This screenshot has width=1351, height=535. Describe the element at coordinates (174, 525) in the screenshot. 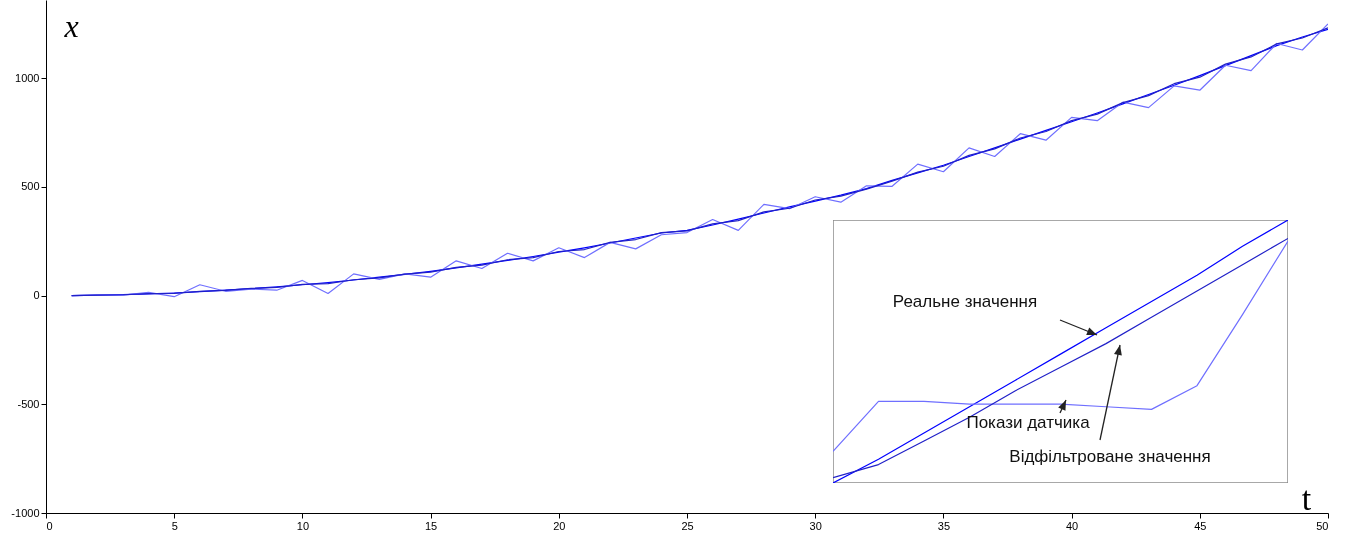

I see `x-tick-label: 5` at that location.